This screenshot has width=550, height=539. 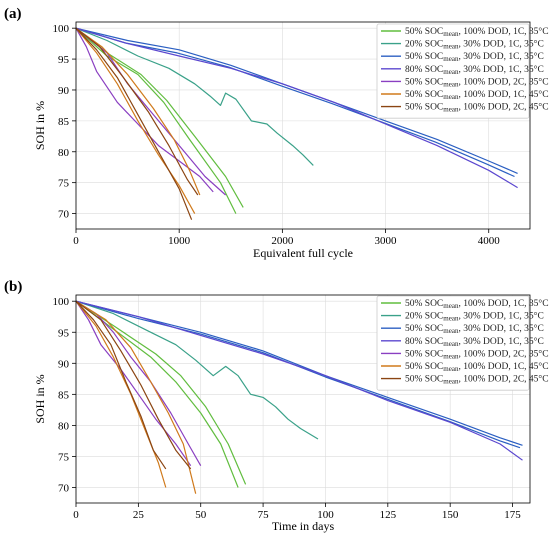 I want to click on panel-label: (b), so click(x=13, y=287).